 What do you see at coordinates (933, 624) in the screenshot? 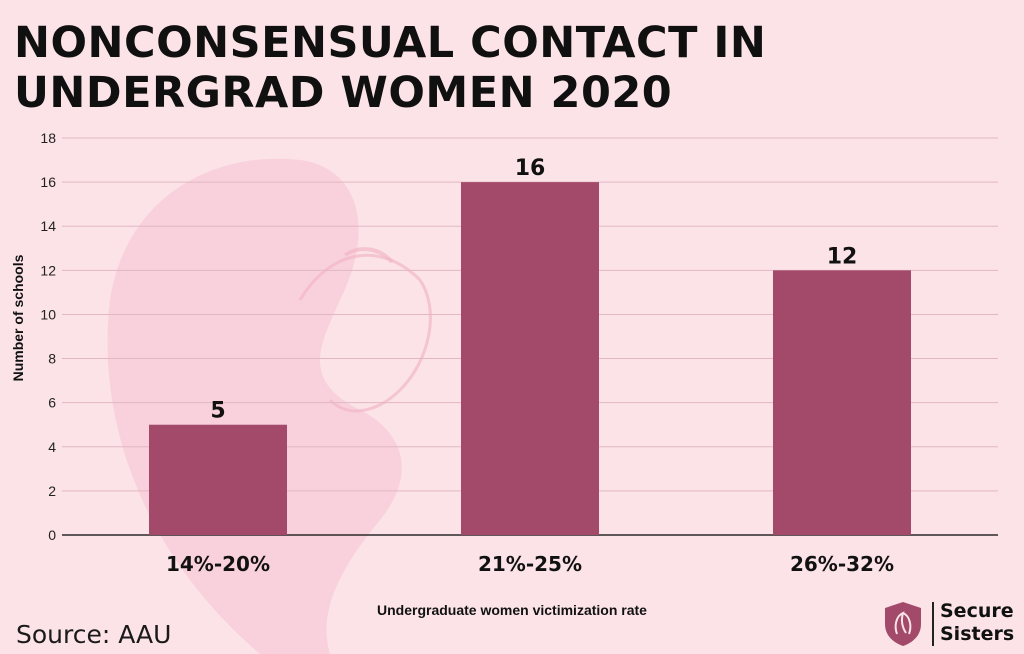
I see `logo-divider` at bounding box center [933, 624].